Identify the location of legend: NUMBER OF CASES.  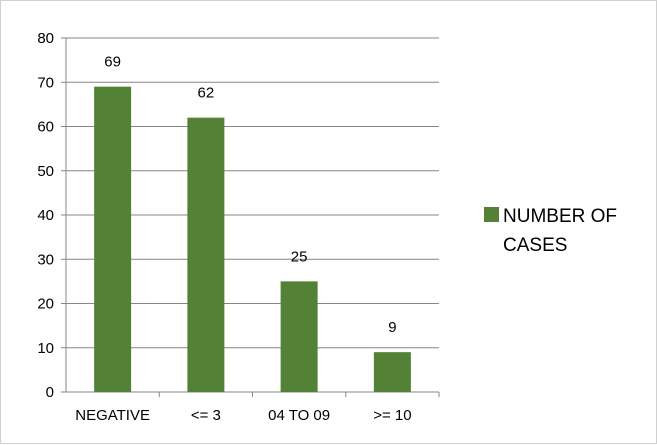
(550, 231).